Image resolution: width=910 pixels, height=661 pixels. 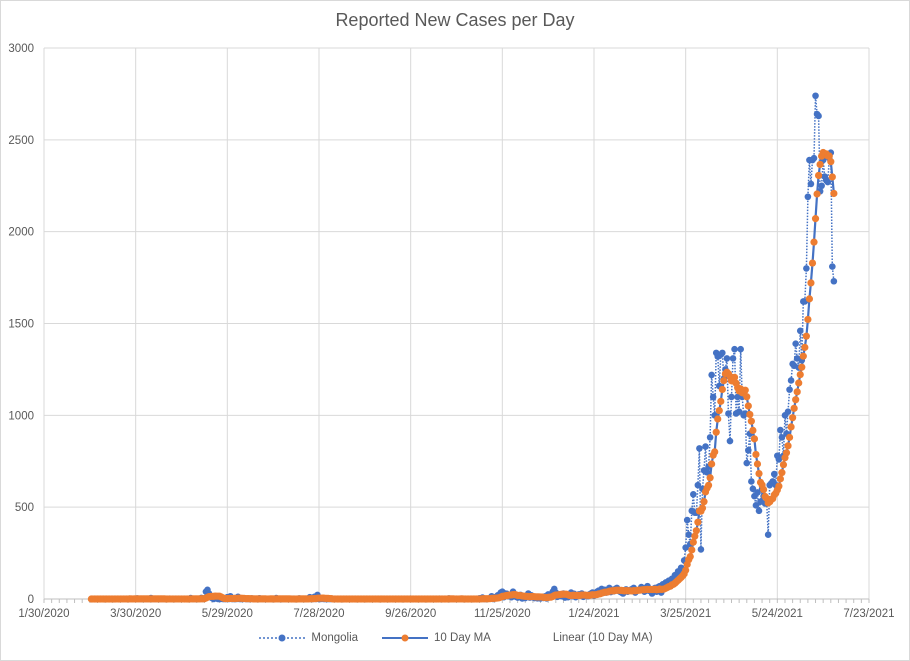 I want to click on legend-item-ma: 10 Day MA, so click(x=435, y=638).